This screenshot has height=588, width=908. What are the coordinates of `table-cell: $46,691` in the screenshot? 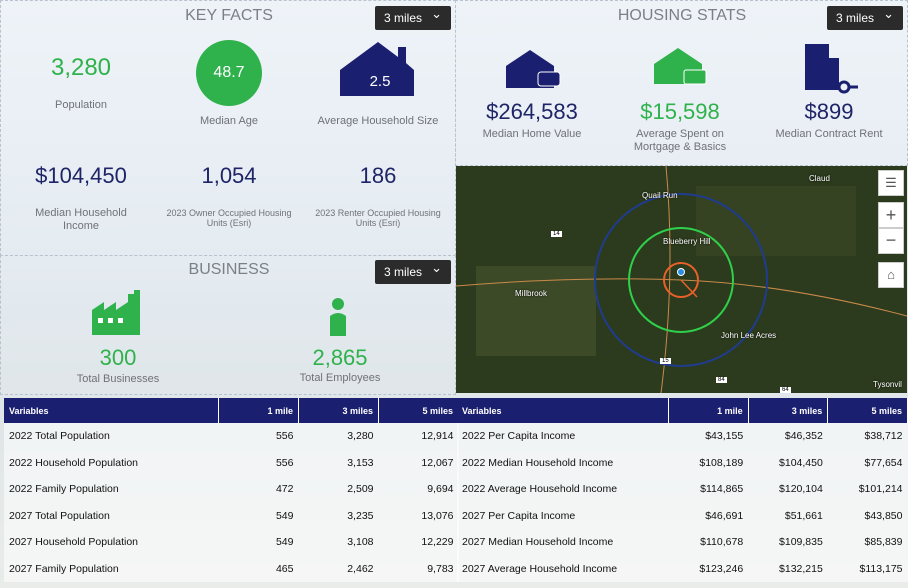 It's located at (708, 515).